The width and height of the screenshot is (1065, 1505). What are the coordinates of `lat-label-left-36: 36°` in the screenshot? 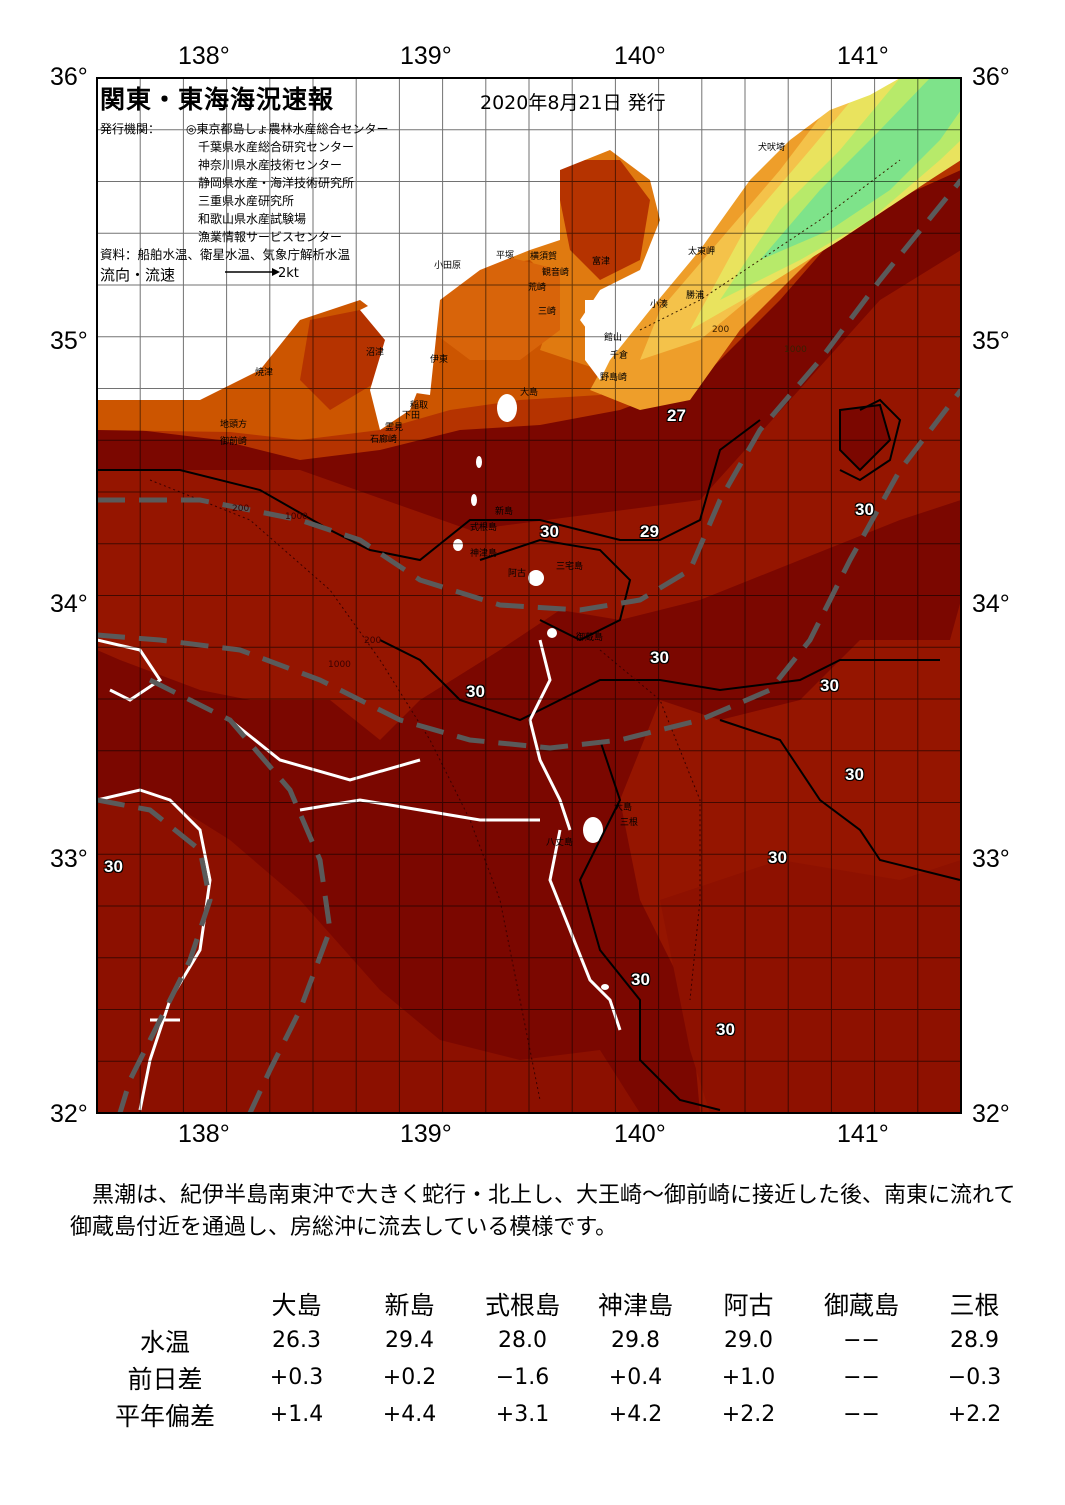 It's located at (69, 77).